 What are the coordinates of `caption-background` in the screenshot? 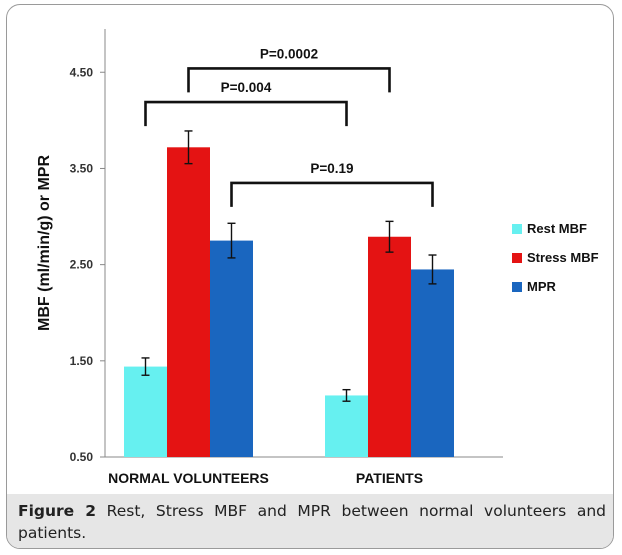 It's located at (310, 521).